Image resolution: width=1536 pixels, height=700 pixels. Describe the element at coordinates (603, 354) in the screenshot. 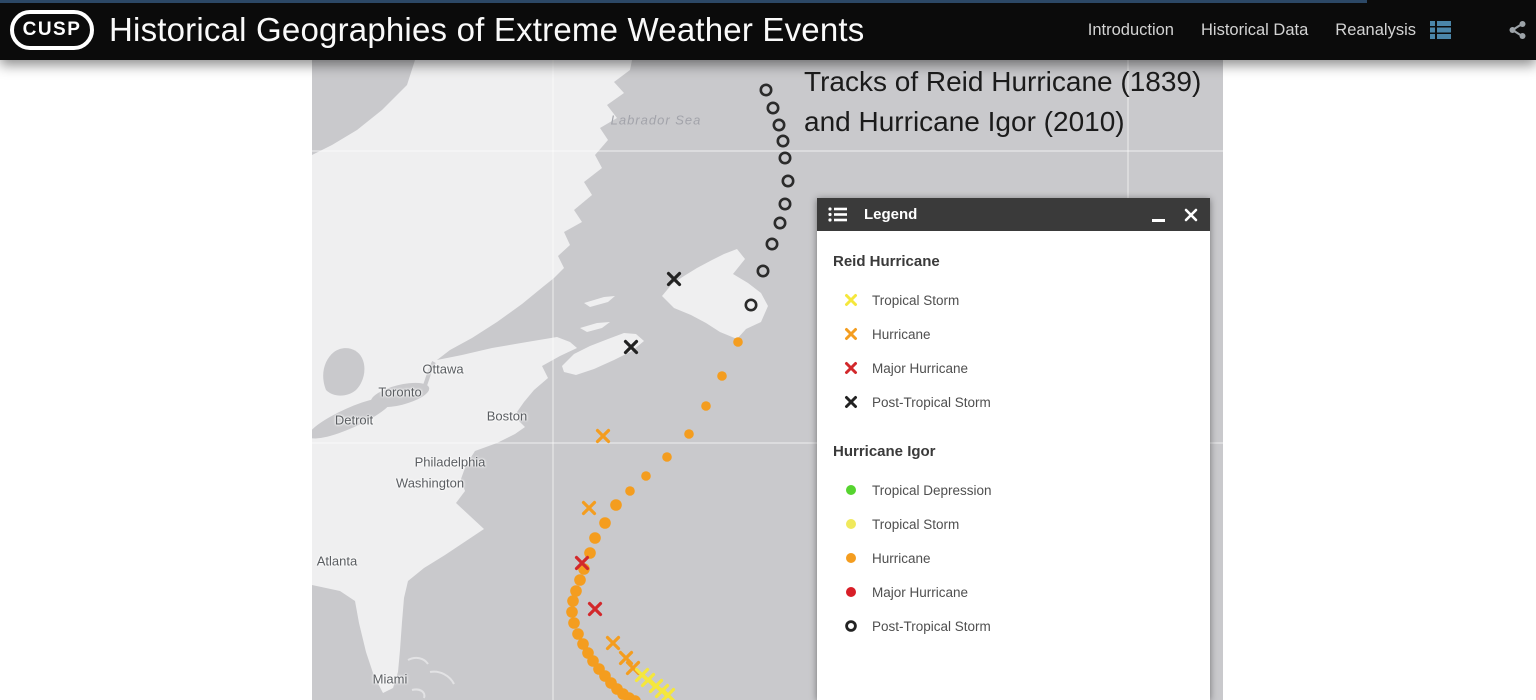

I see `land-nova-scotia` at that location.